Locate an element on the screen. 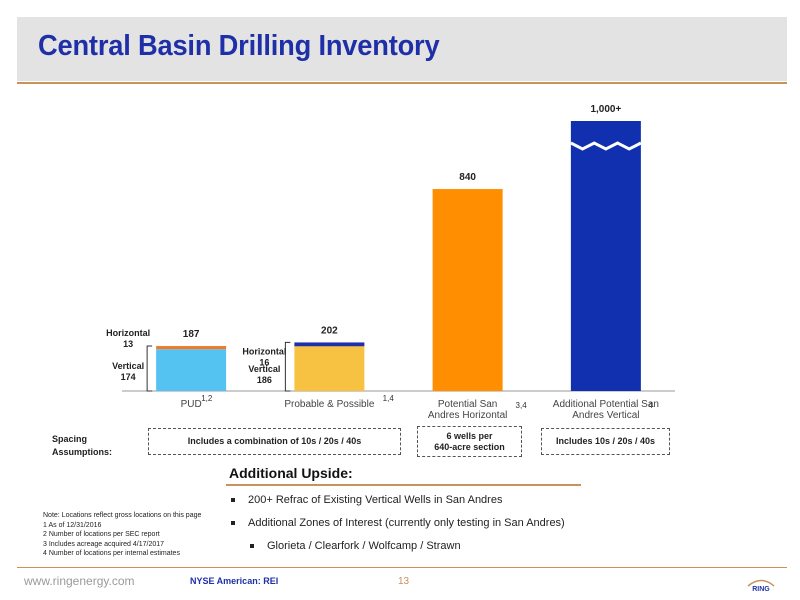  bar-total-label: 1,000+ is located at coordinates (605, 109).